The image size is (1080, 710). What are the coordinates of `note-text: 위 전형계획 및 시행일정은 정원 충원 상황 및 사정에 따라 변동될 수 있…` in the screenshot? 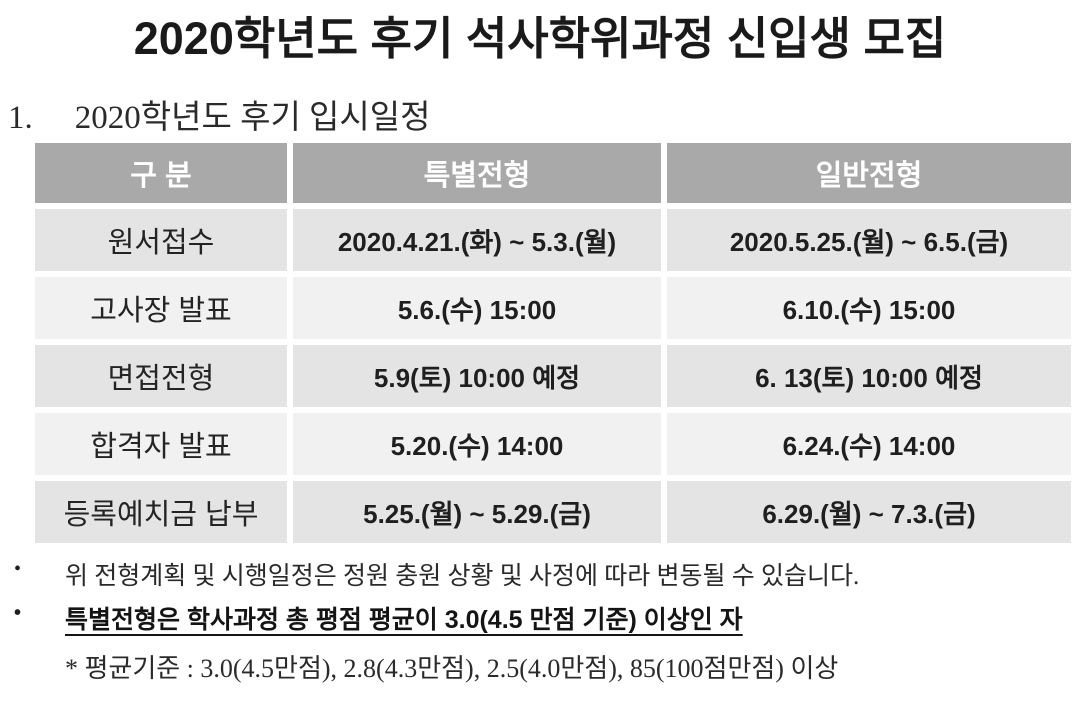 It's located at (462, 576).